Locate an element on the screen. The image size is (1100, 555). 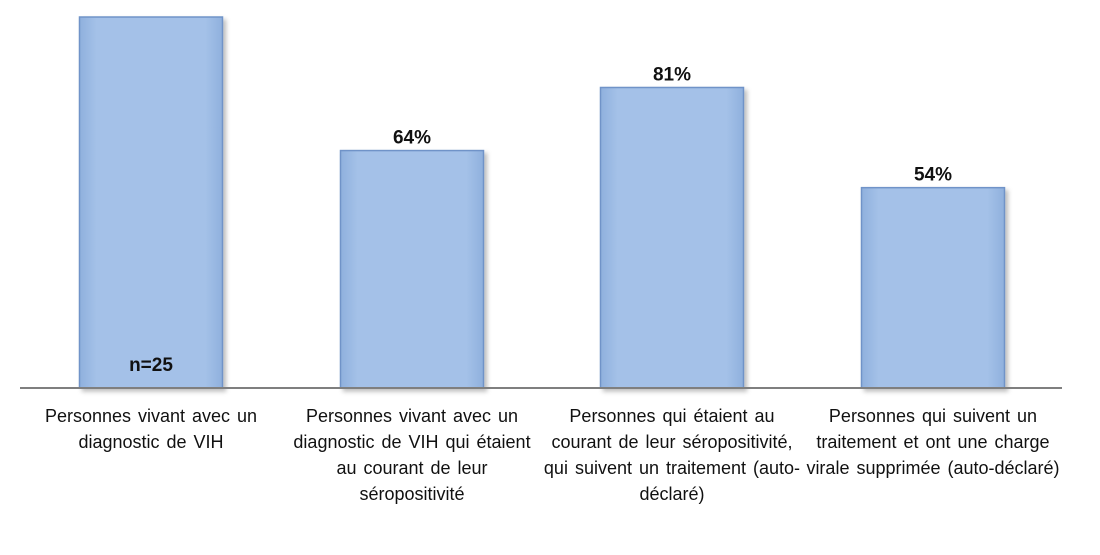
data-label-1: n=25 is located at coordinates (151, 365).